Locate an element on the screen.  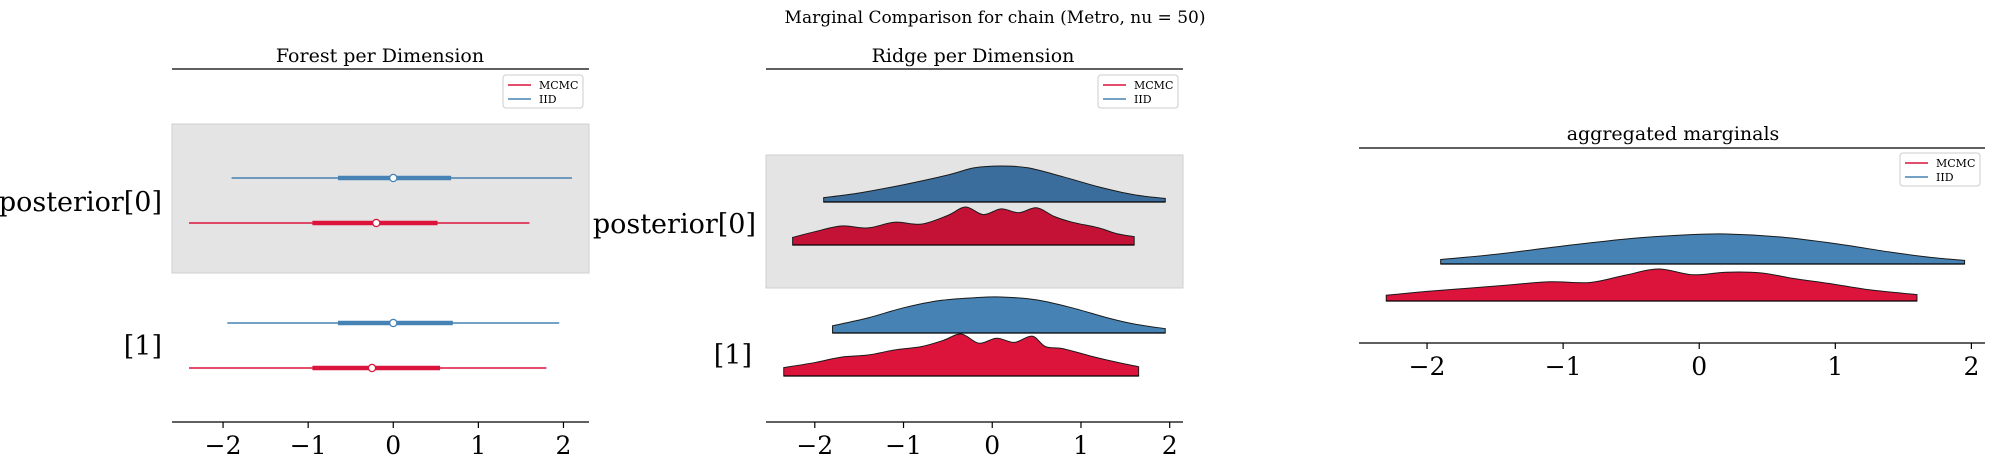
panel-title: aggregated marginals is located at coordinates (1673, 134).